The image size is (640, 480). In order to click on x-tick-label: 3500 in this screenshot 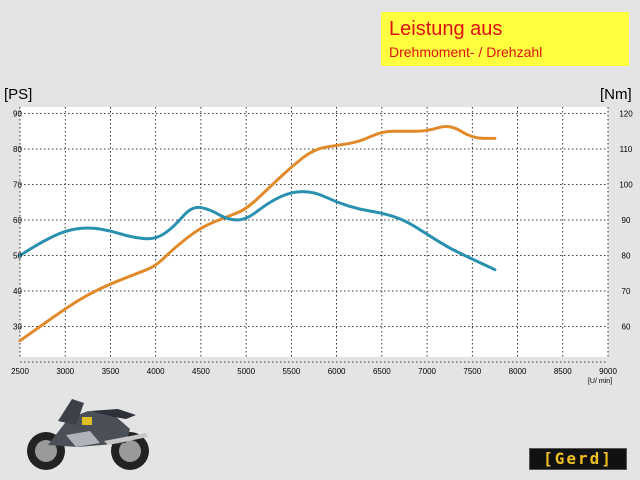, I will do `click(111, 371)`.